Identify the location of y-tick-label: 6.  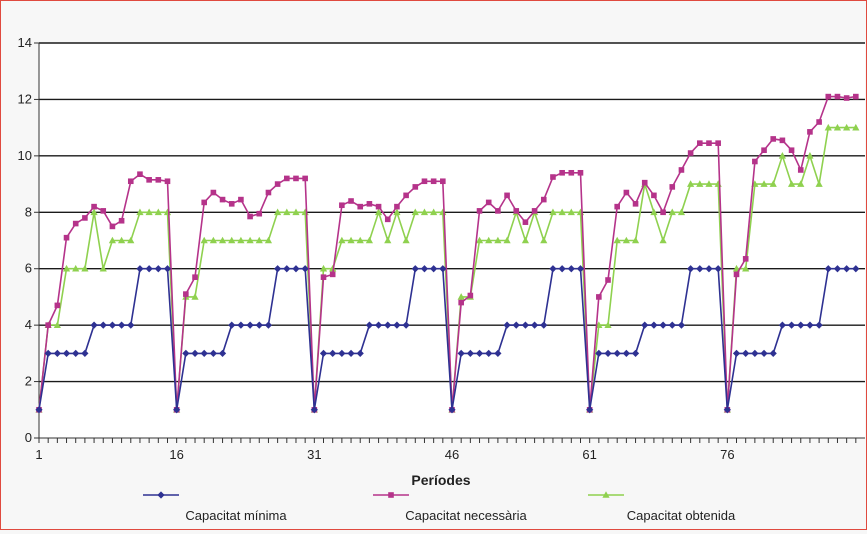
(28, 268).